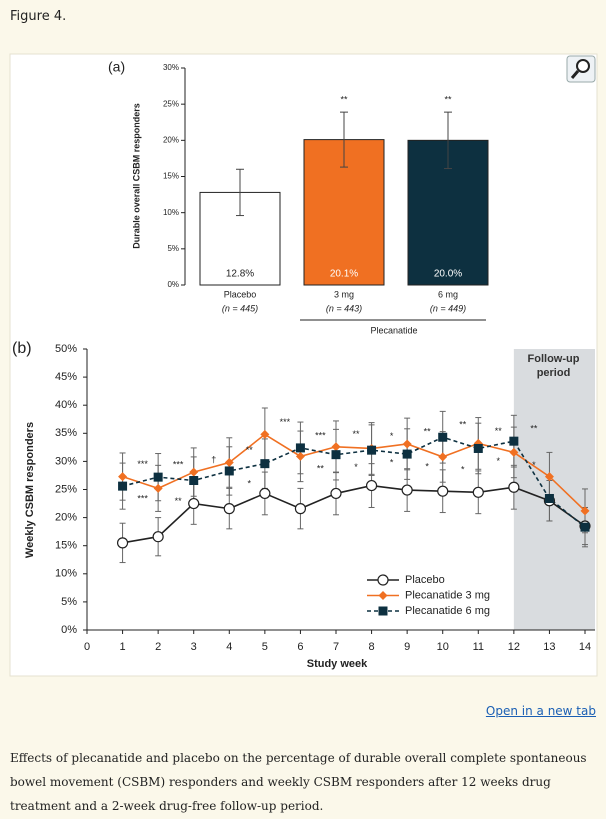 This screenshot has width=606, height=819. I want to click on value-label: 12.8%, so click(240, 274).